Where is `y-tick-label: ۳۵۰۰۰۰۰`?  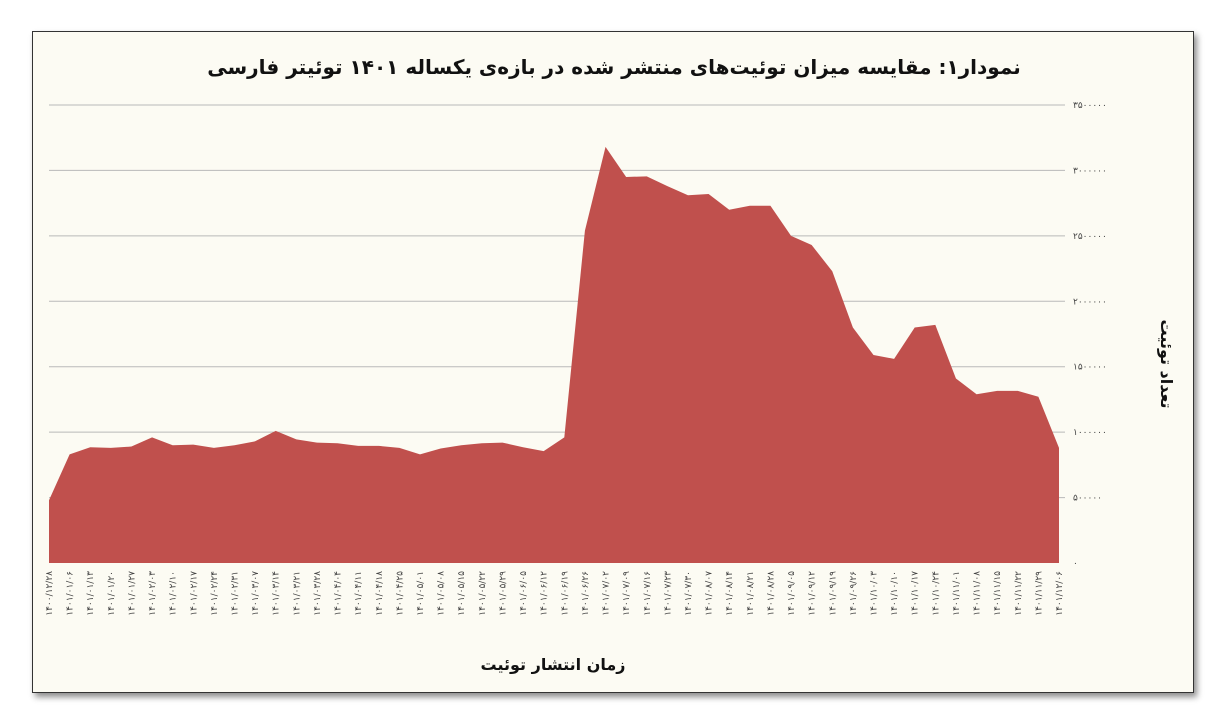 y-tick-label: ۳۵۰۰۰۰۰ is located at coordinates (1090, 106).